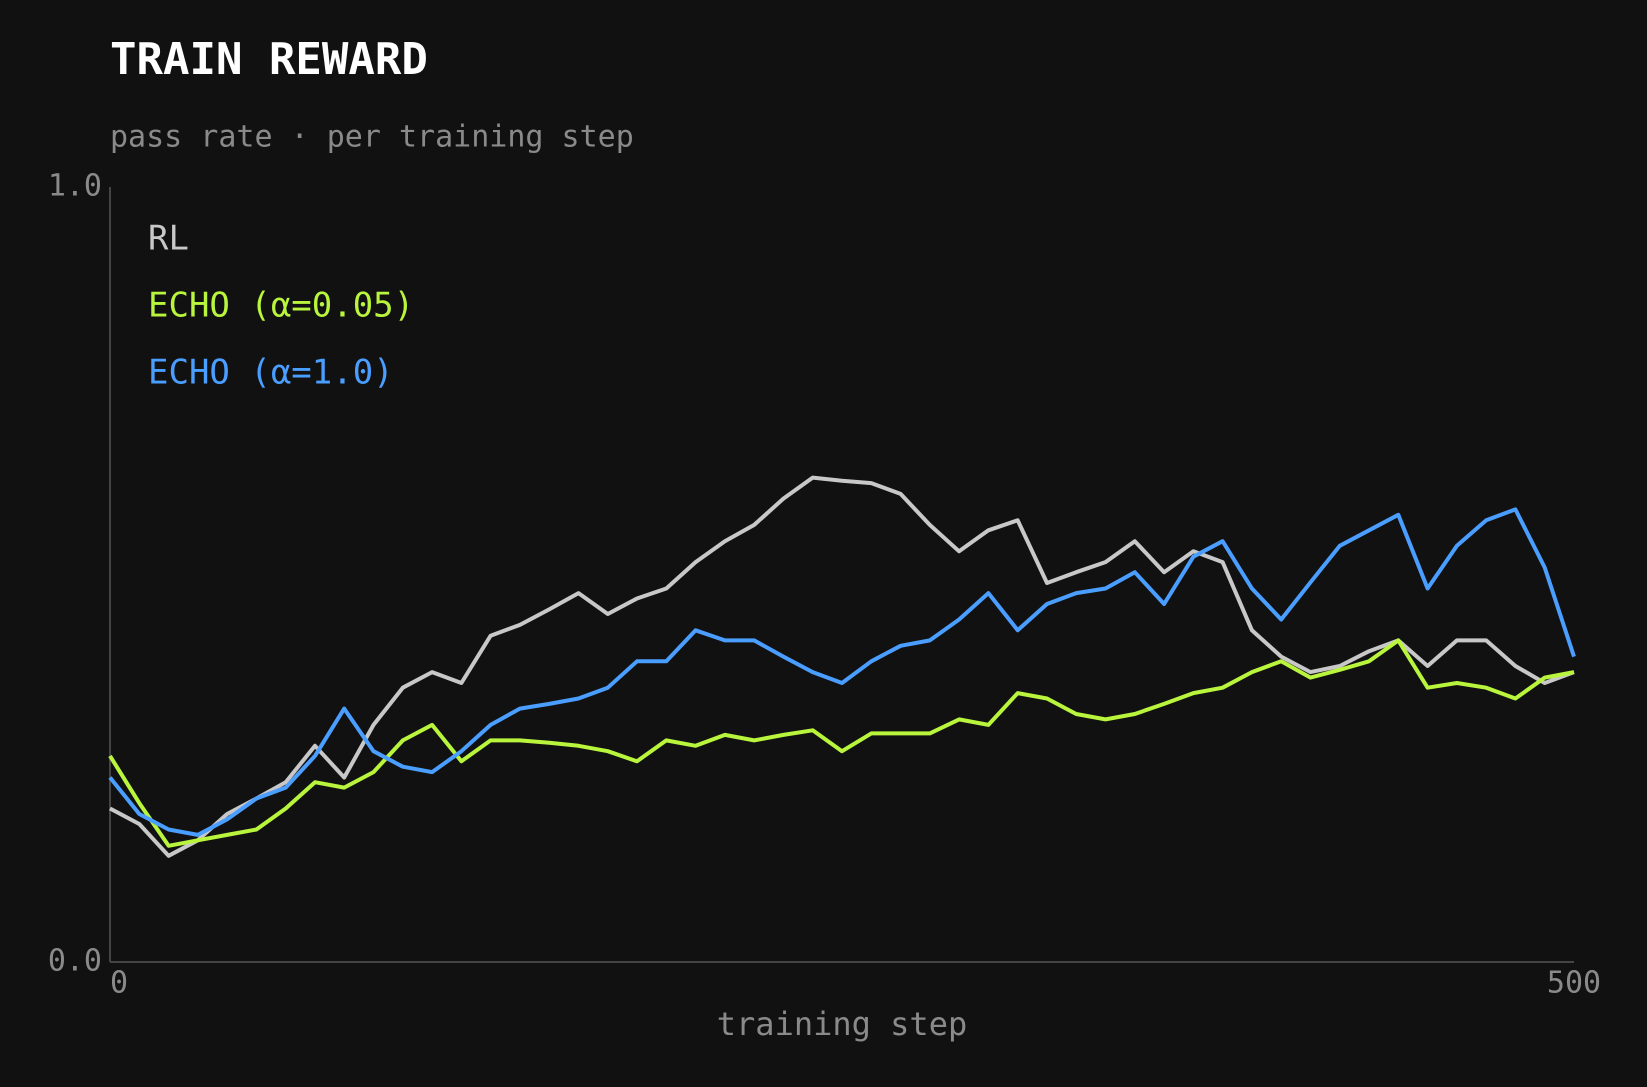 The height and width of the screenshot is (1087, 1647). Describe the element at coordinates (842, 1024) in the screenshot. I see `x-axis-label: training step` at that location.